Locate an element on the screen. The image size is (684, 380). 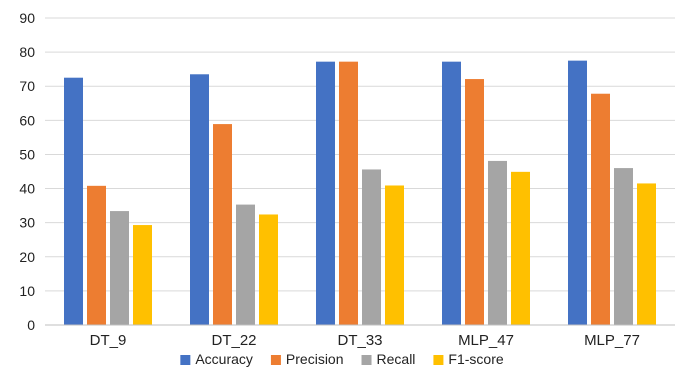
y-tick-label: 70 is located at coordinates (27, 86).